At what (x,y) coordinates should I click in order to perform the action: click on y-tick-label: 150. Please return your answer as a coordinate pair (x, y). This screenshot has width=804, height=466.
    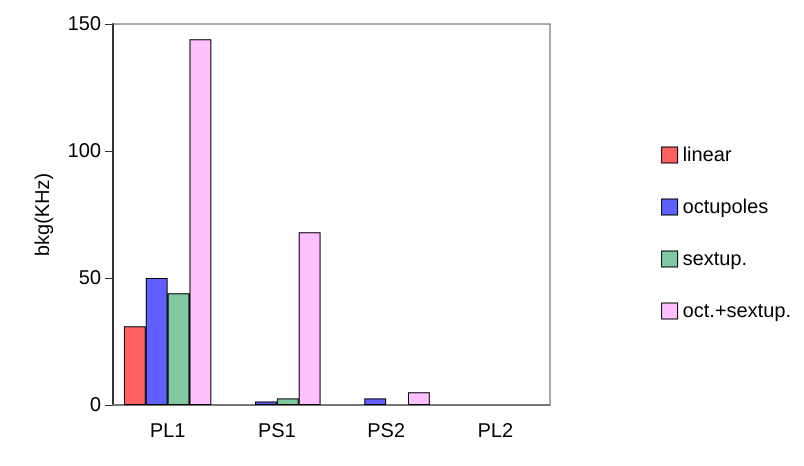
    Looking at the image, I should click on (84, 24).